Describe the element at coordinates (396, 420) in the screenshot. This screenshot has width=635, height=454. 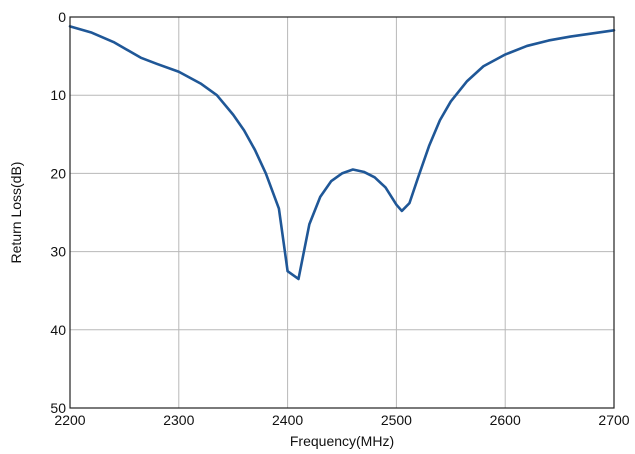
I see `x-tick-label-2500: 2500` at that location.